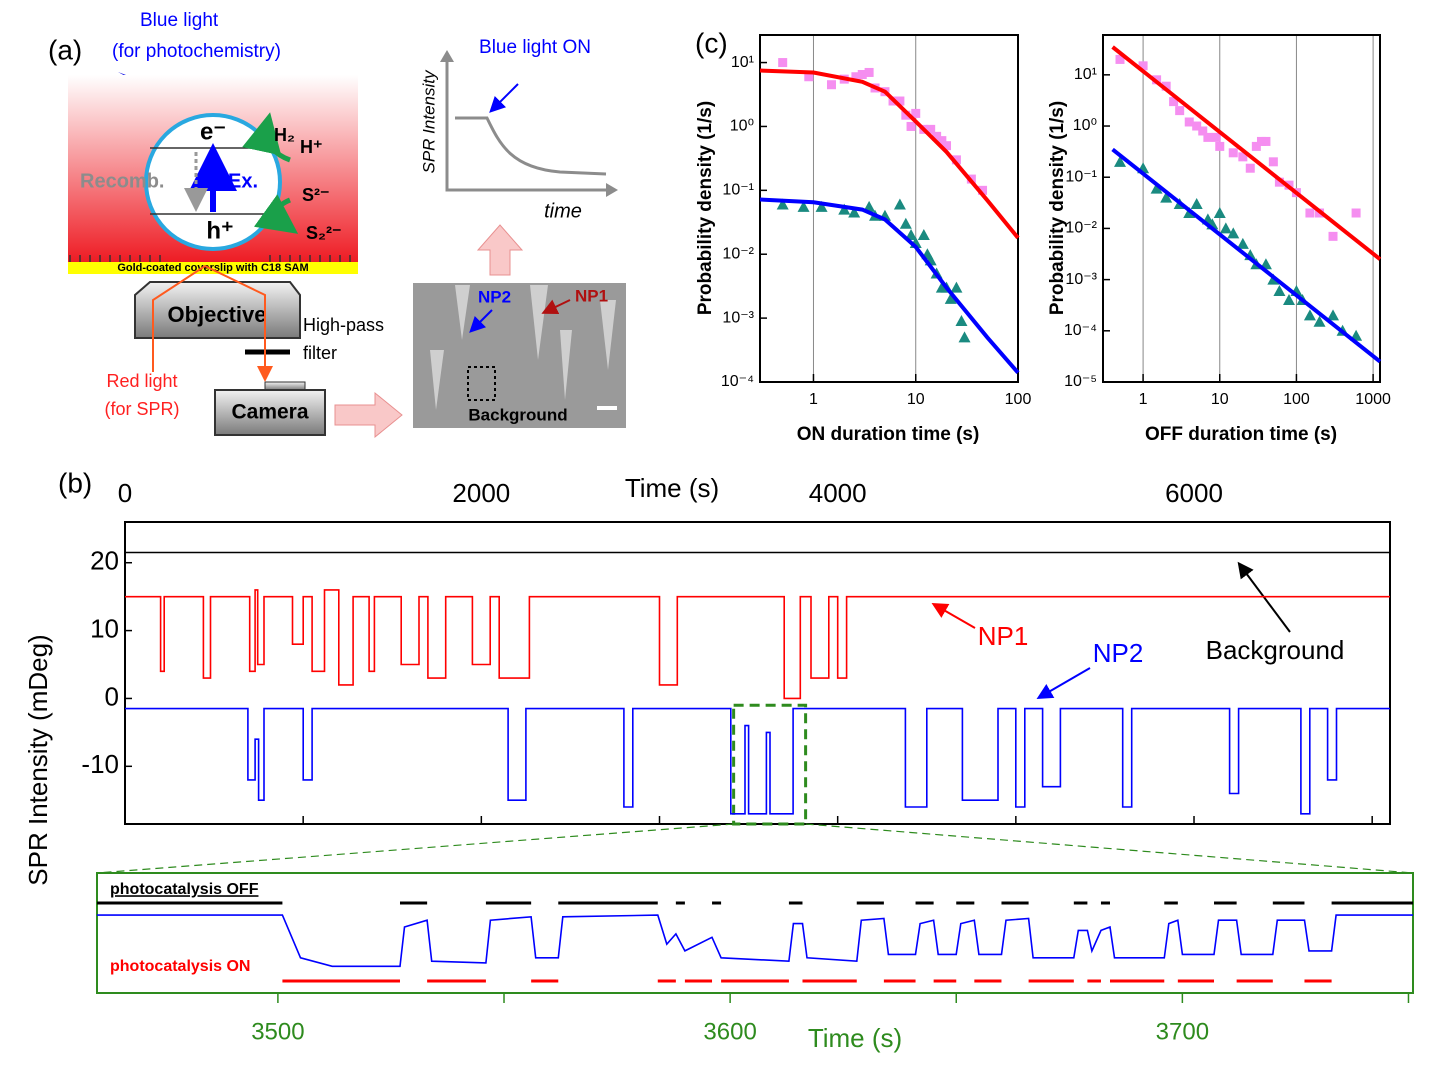 The height and width of the screenshot is (1081, 1446). What do you see at coordinates (612, 190) in the screenshot?
I see `arrow-head` at bounding box center [612, 190].